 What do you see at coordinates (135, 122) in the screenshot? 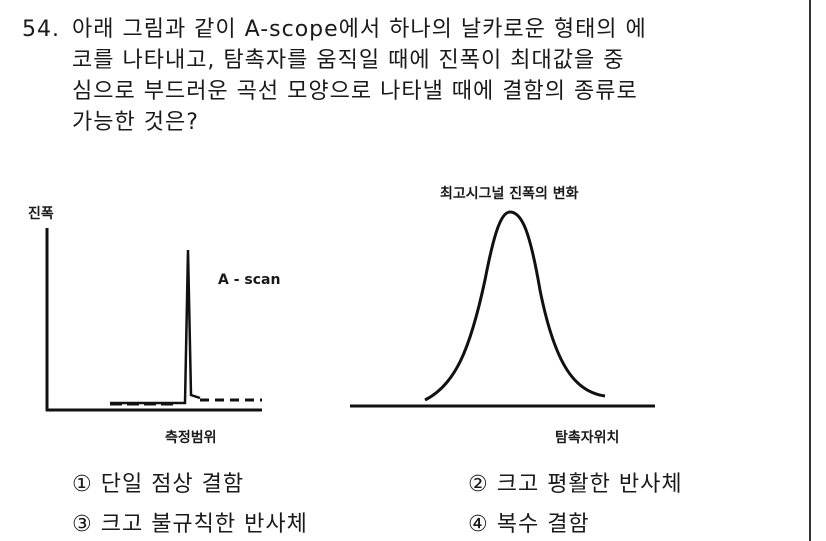
I see `question-line: 가능한 것은?` at bounding box center [135, 122].